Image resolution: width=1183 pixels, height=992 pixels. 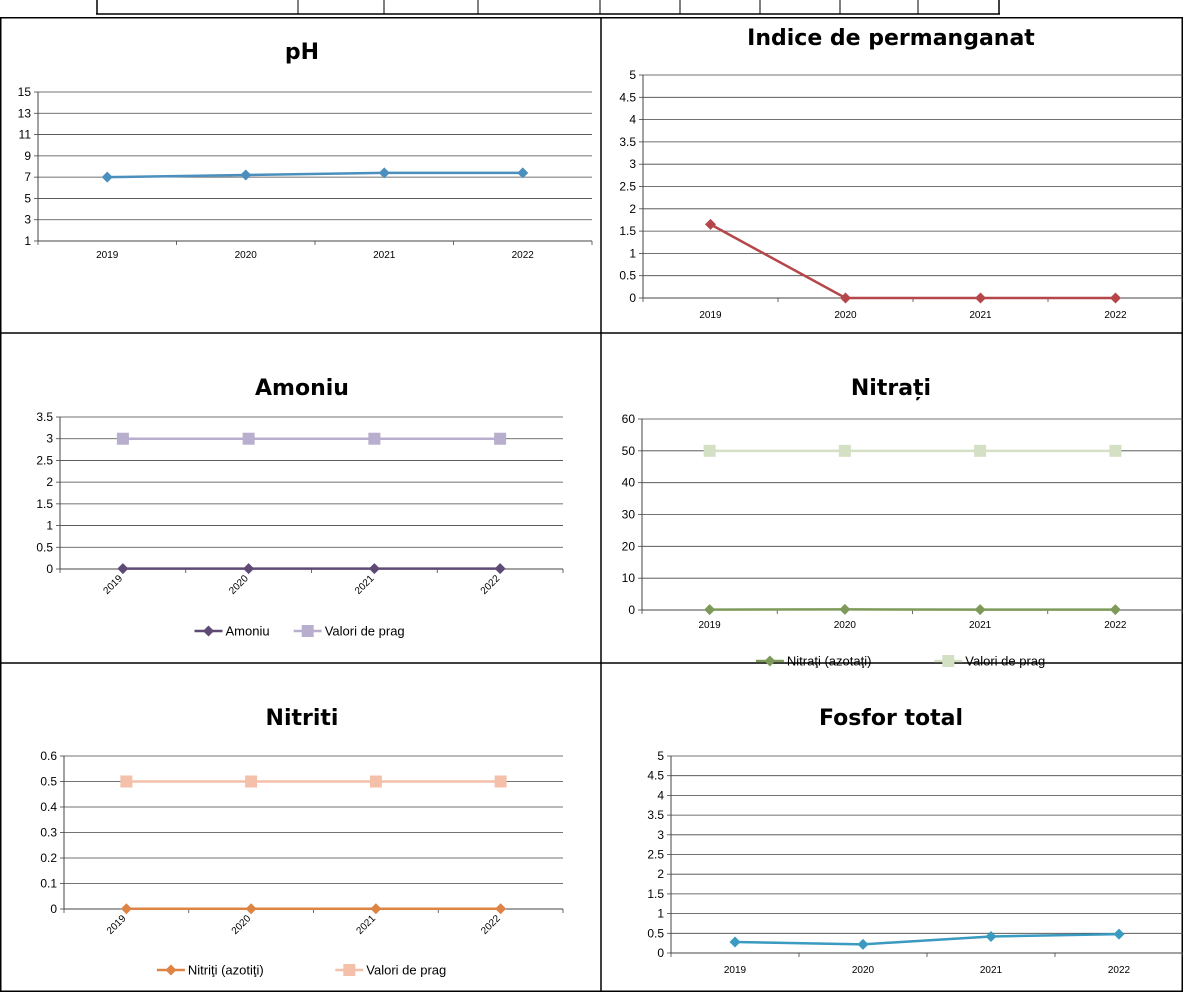 I want to click on chart-title: Fosfor total, so click(x=891, y=718).